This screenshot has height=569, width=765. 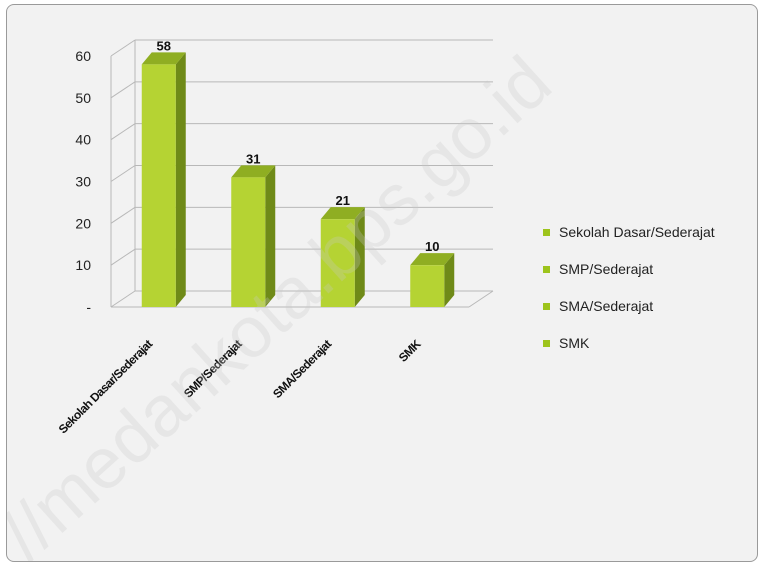 What do you see at coordinates (164, 45) in the screenshot?
I see `bar-data-label: 58` at bounding box center [164, 45].